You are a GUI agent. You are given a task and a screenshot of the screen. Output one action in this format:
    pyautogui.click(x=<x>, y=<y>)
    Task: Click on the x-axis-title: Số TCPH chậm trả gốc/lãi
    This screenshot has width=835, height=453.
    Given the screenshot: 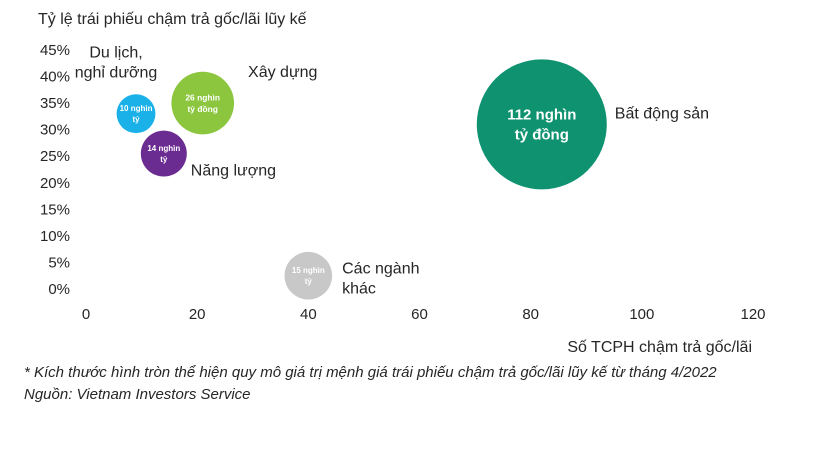 What is the action you would take?
    pyautogui.click(x=659, y=347)
    